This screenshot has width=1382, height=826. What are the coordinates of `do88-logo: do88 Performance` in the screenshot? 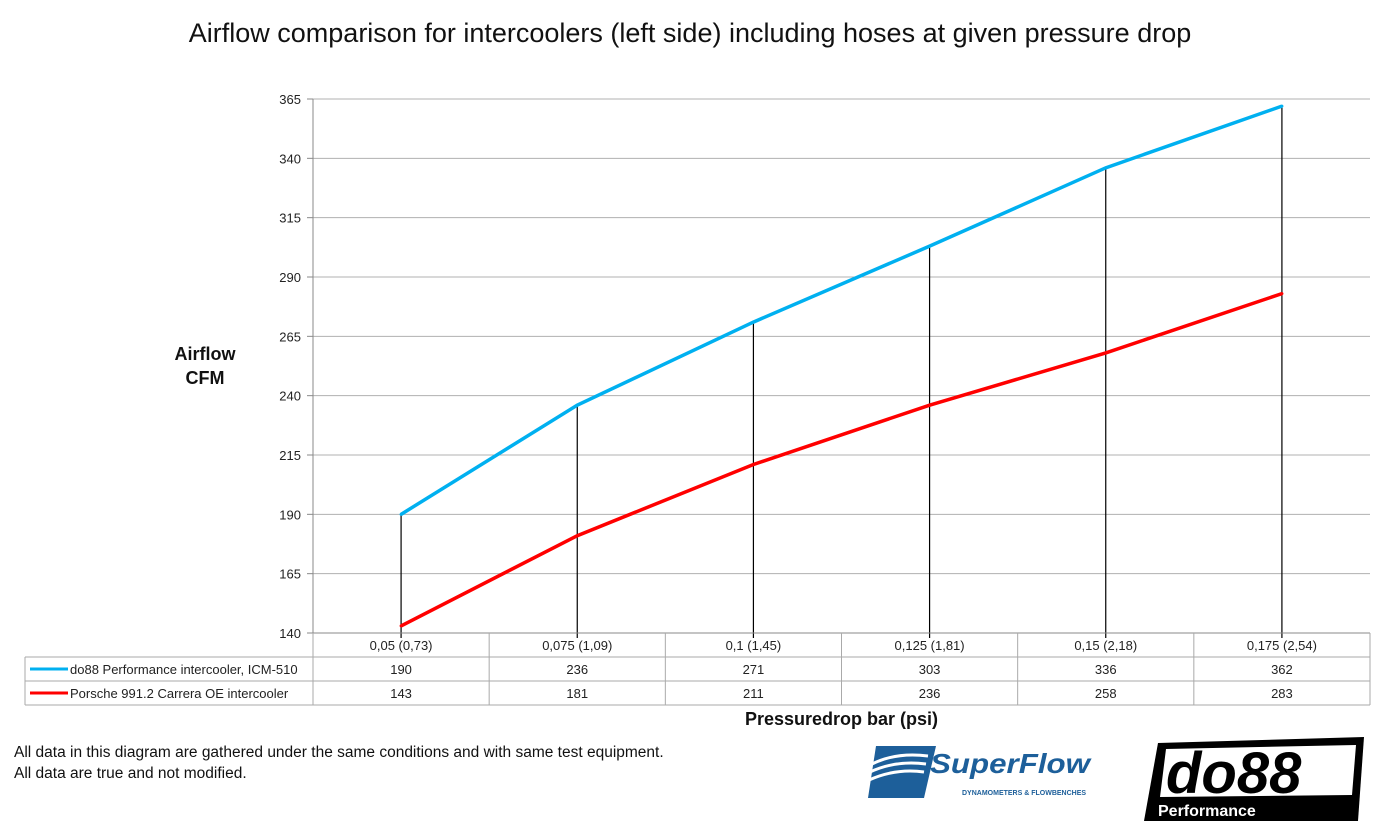 It's located at (1254, 779).